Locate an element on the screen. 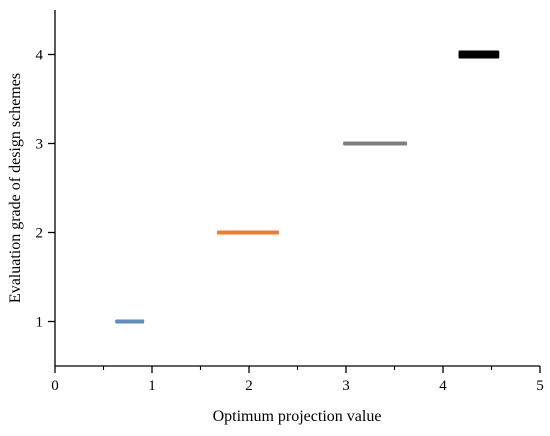  grade-2-segment is located at coordinates (248, 232).